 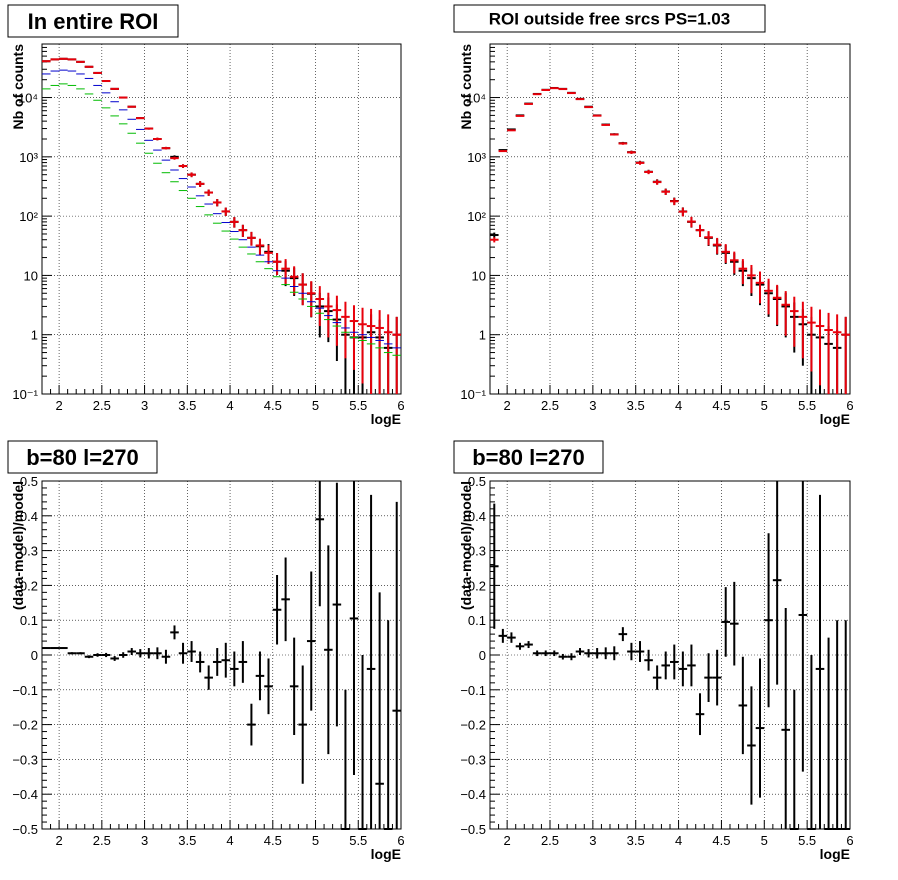 I want to click on y-tick-label-0: 10⁻¹, so click(x=473, y=394).